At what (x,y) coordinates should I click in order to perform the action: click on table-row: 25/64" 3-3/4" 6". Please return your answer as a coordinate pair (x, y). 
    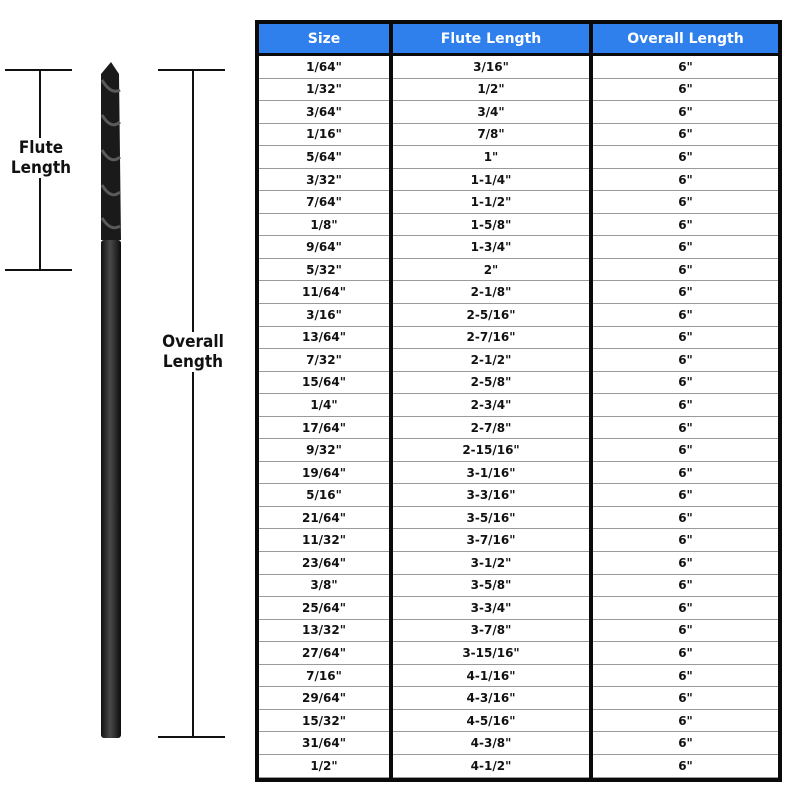
    Looking at the image, I should click on (518, 608).